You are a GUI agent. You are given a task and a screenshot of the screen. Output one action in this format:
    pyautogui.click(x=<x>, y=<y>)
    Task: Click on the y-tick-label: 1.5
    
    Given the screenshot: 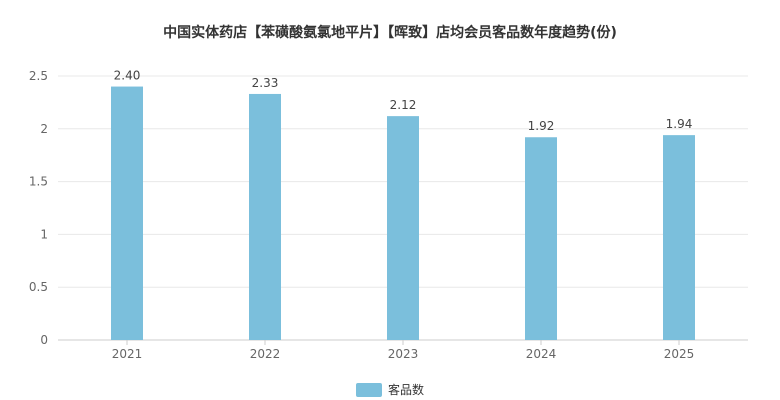 What is the action you would take?
    pyautogui.click(x=38, y=182)
    